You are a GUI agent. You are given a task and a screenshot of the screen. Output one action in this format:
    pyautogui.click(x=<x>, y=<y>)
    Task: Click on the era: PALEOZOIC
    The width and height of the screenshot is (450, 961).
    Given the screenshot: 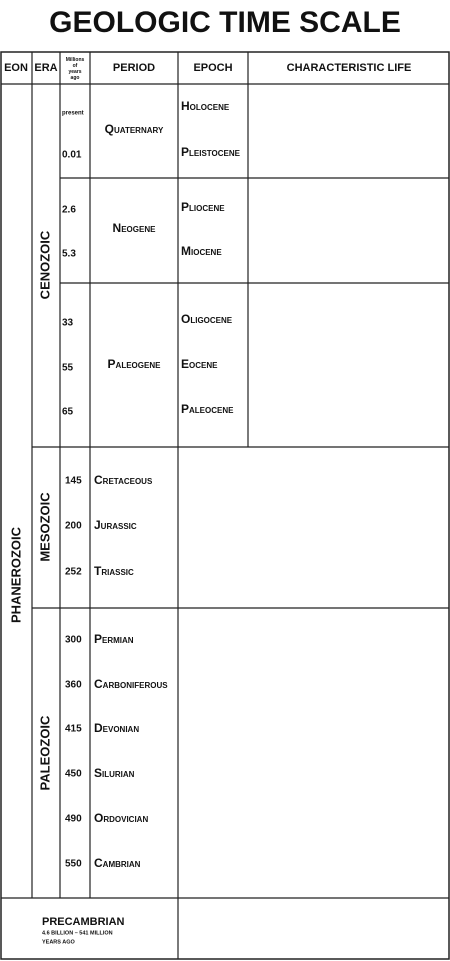 What is the action you would take?
    pyautogui.click(x=44, y=752)
    